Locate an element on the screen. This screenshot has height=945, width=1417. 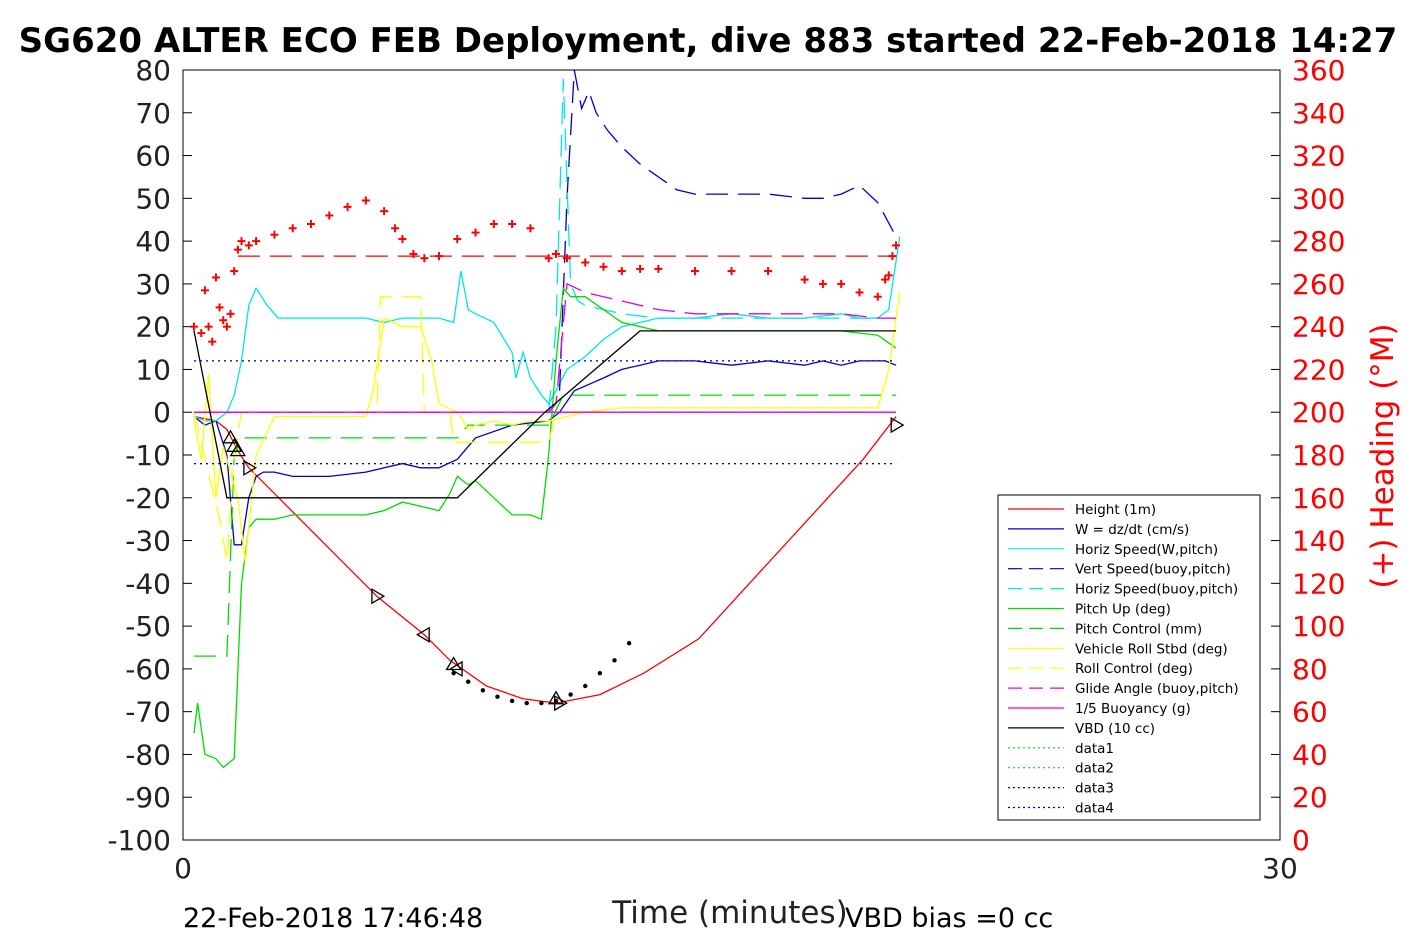
series-line-w is located at coordinates (545, 453).